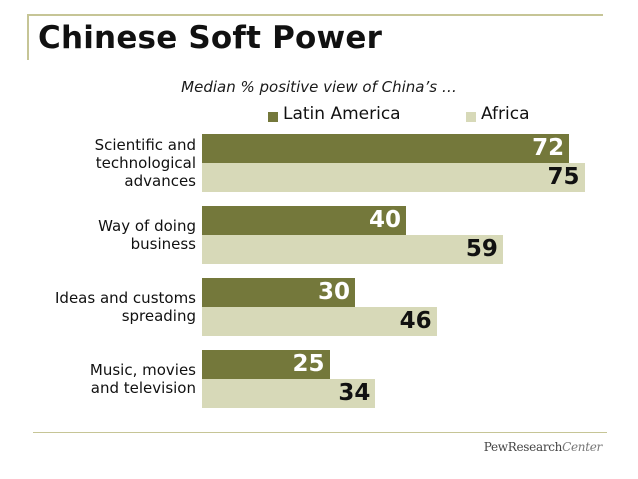 The height and width of the screenshot is (479, 638). What do you see at coordinates (505, 114) in the screenshot?
I see `legend-label-africa: Africa` at bounding box center [505, 114].